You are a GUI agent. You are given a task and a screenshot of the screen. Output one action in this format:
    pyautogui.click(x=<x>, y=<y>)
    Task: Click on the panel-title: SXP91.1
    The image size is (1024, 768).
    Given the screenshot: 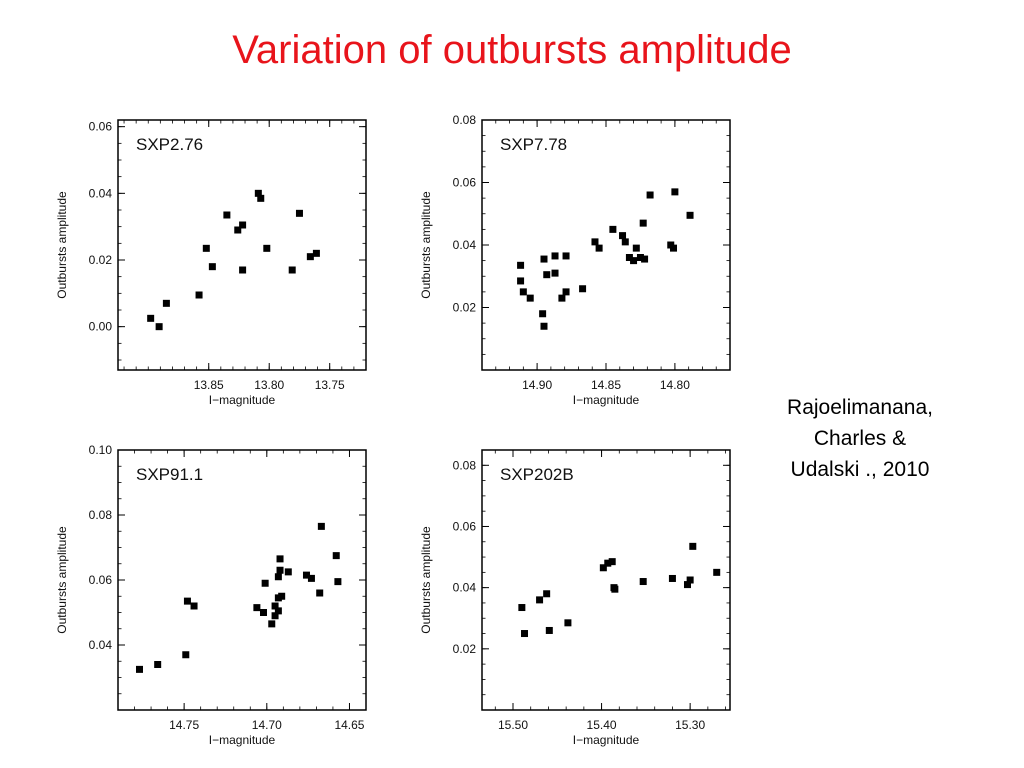 What is the action you would take?
    pyautogui.click(x=169, y=474)
    